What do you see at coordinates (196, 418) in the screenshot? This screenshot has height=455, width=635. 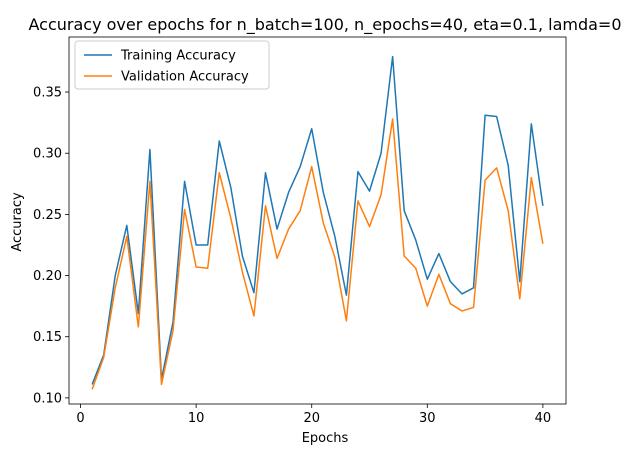 I see `x-tick-label: 10` at bounding box center [196, 418].